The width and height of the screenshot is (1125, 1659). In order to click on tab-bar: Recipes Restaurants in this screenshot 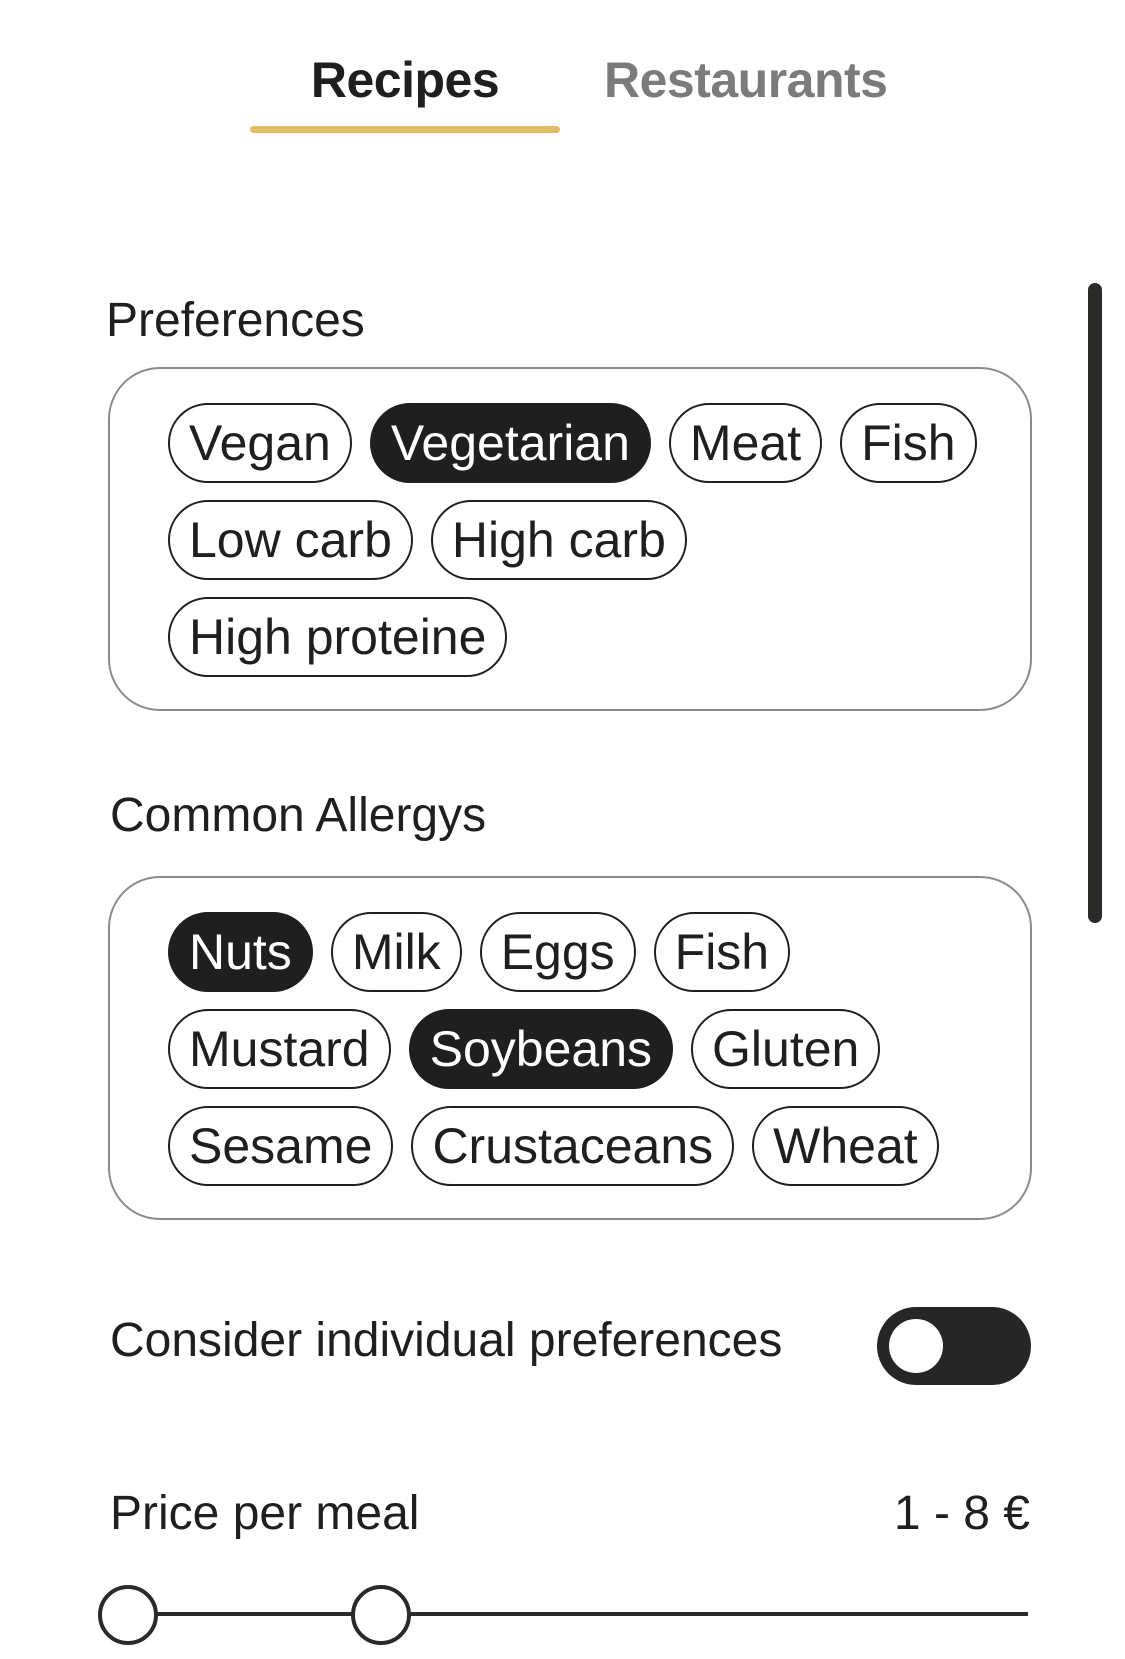, I will do `click(562, 70)`.